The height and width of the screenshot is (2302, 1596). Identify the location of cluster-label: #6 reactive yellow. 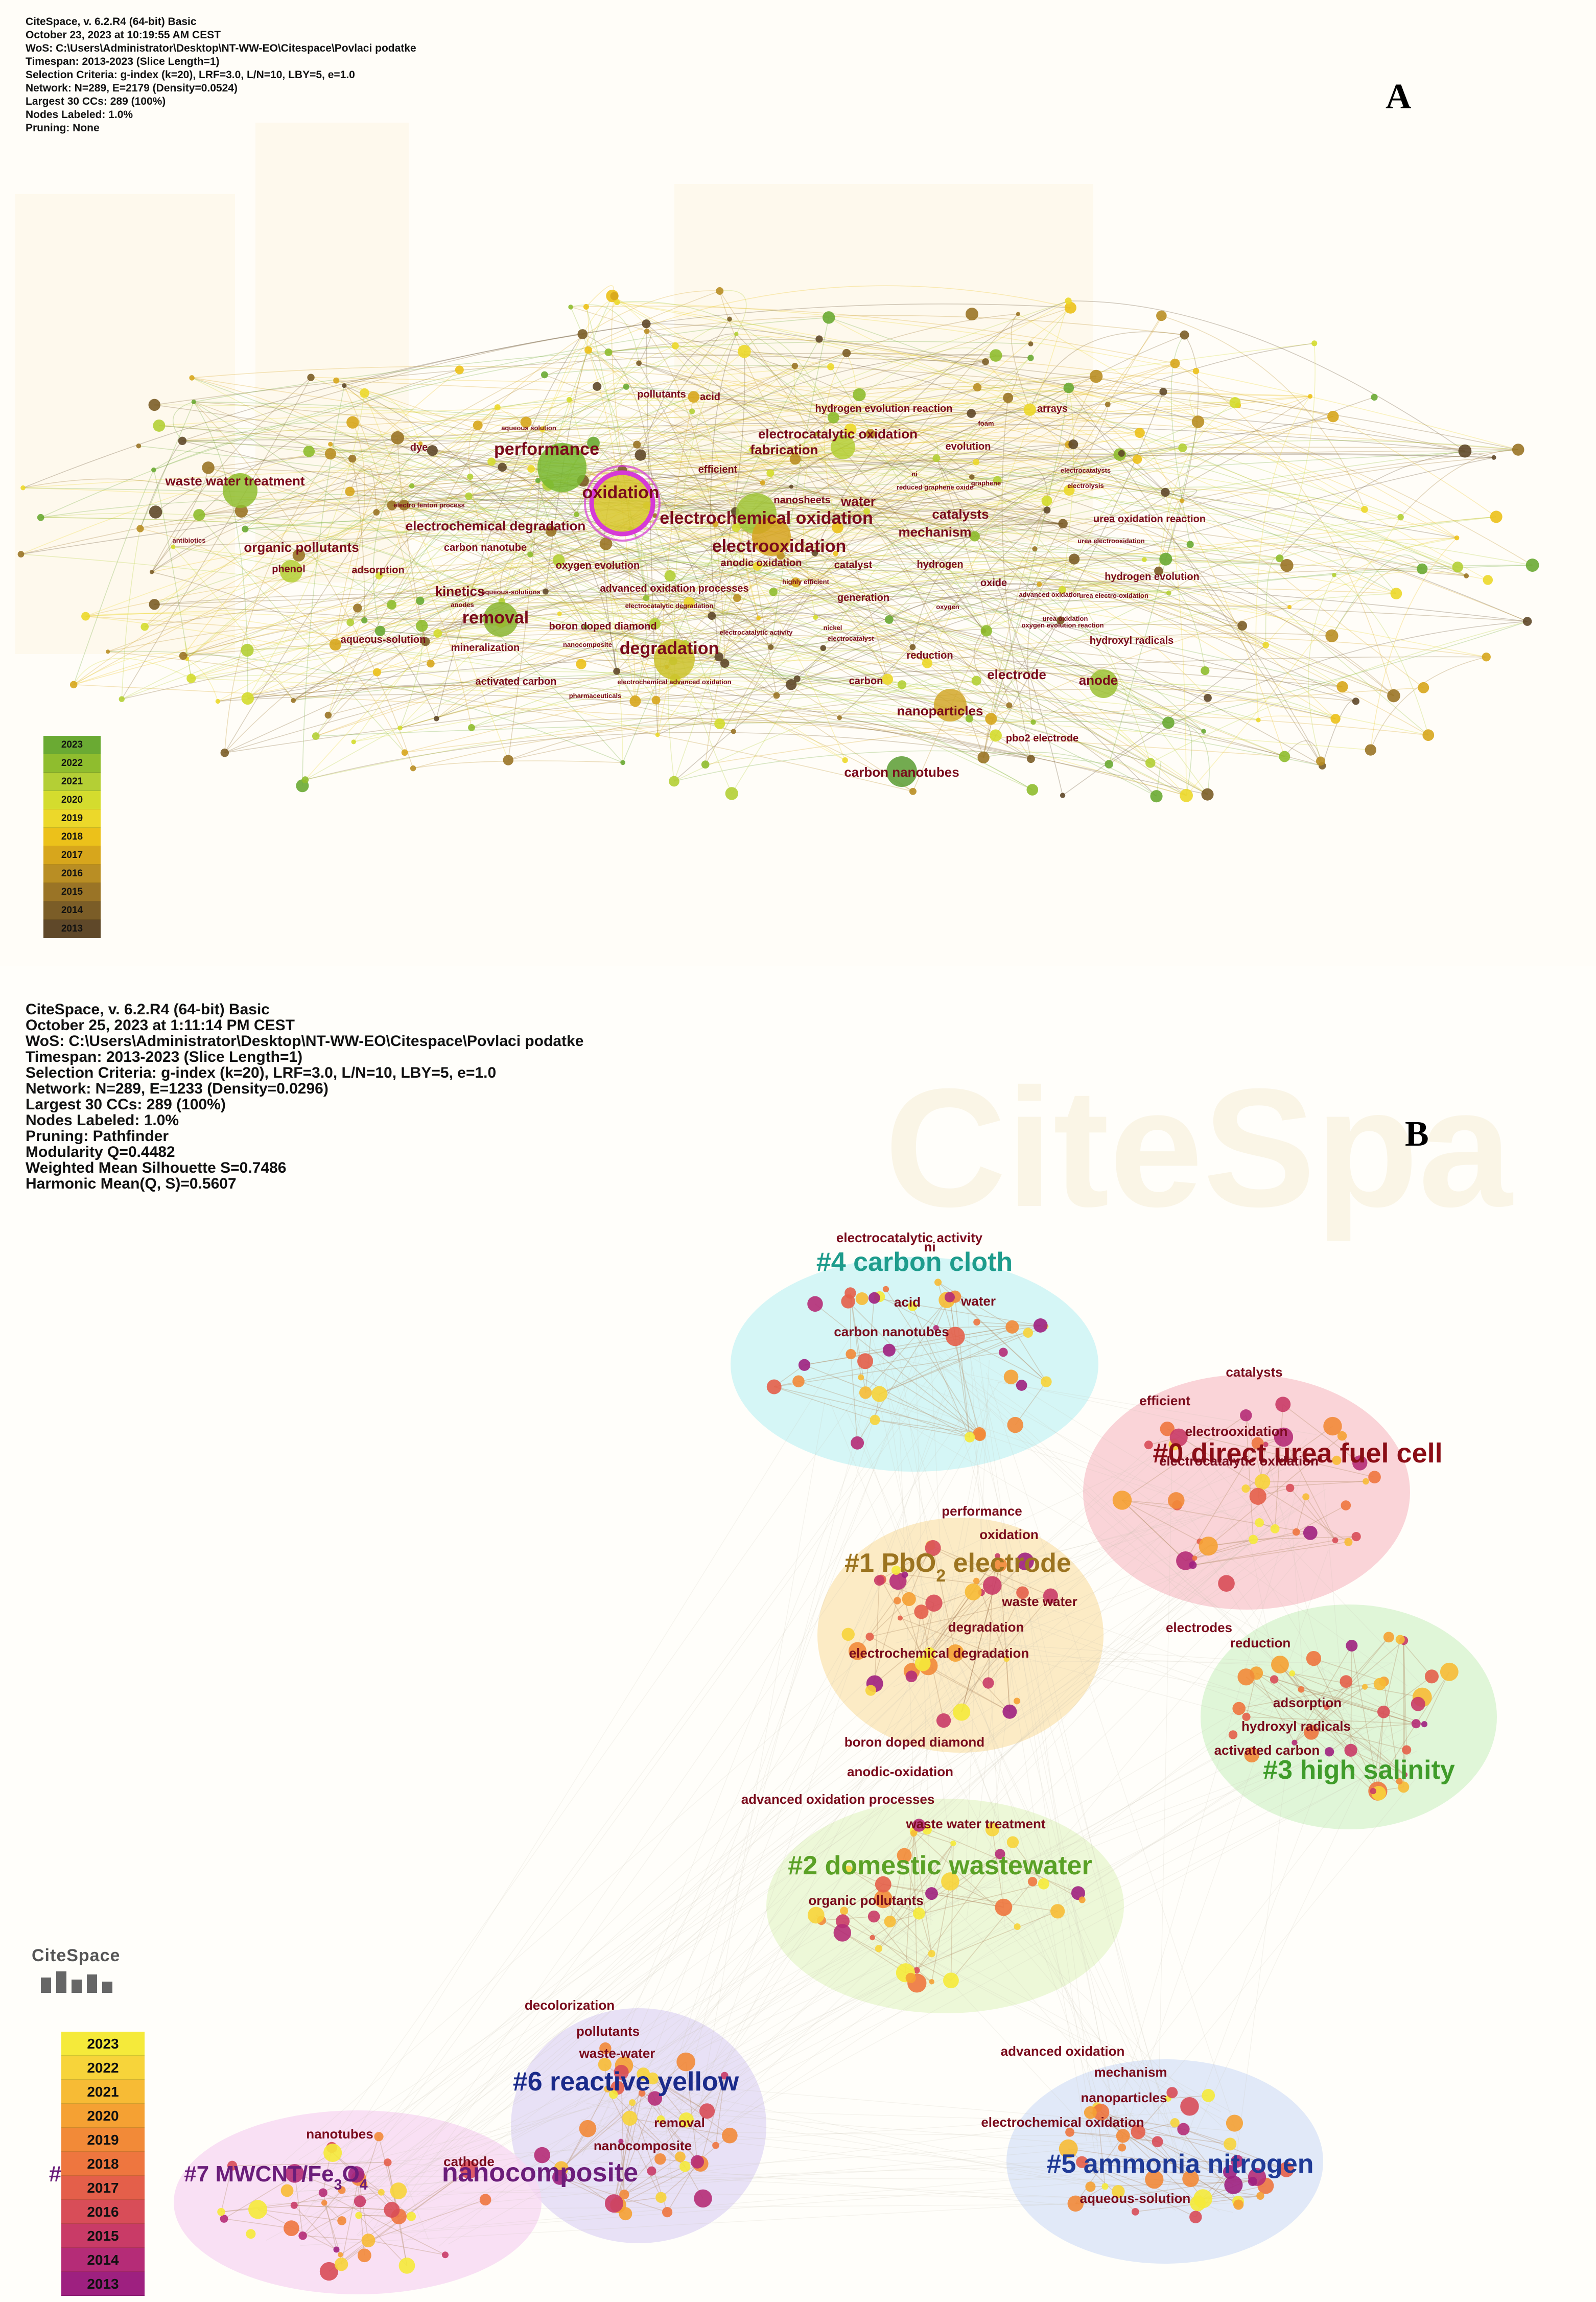
(626, 2082).